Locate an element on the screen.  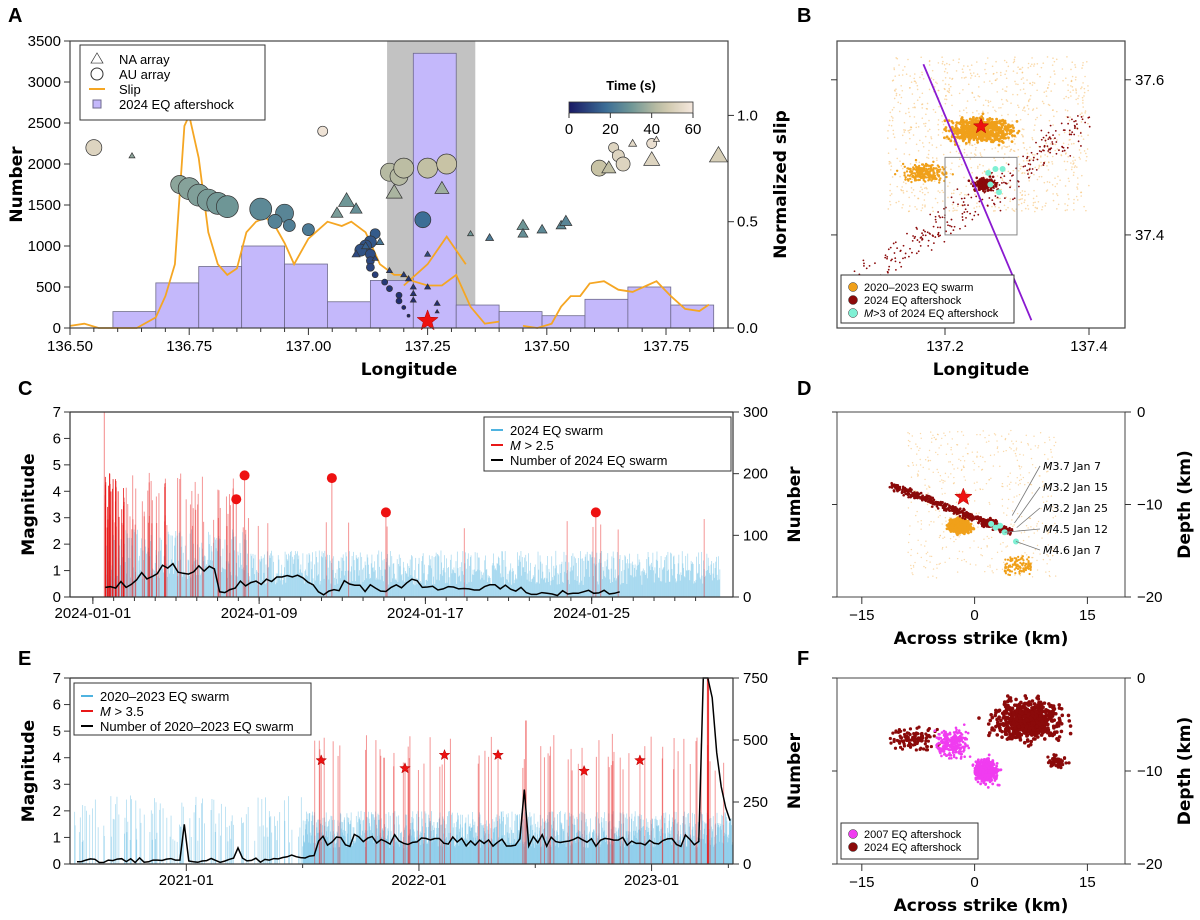
legend-text: > 2.5 is located at coordinates (537, 445).